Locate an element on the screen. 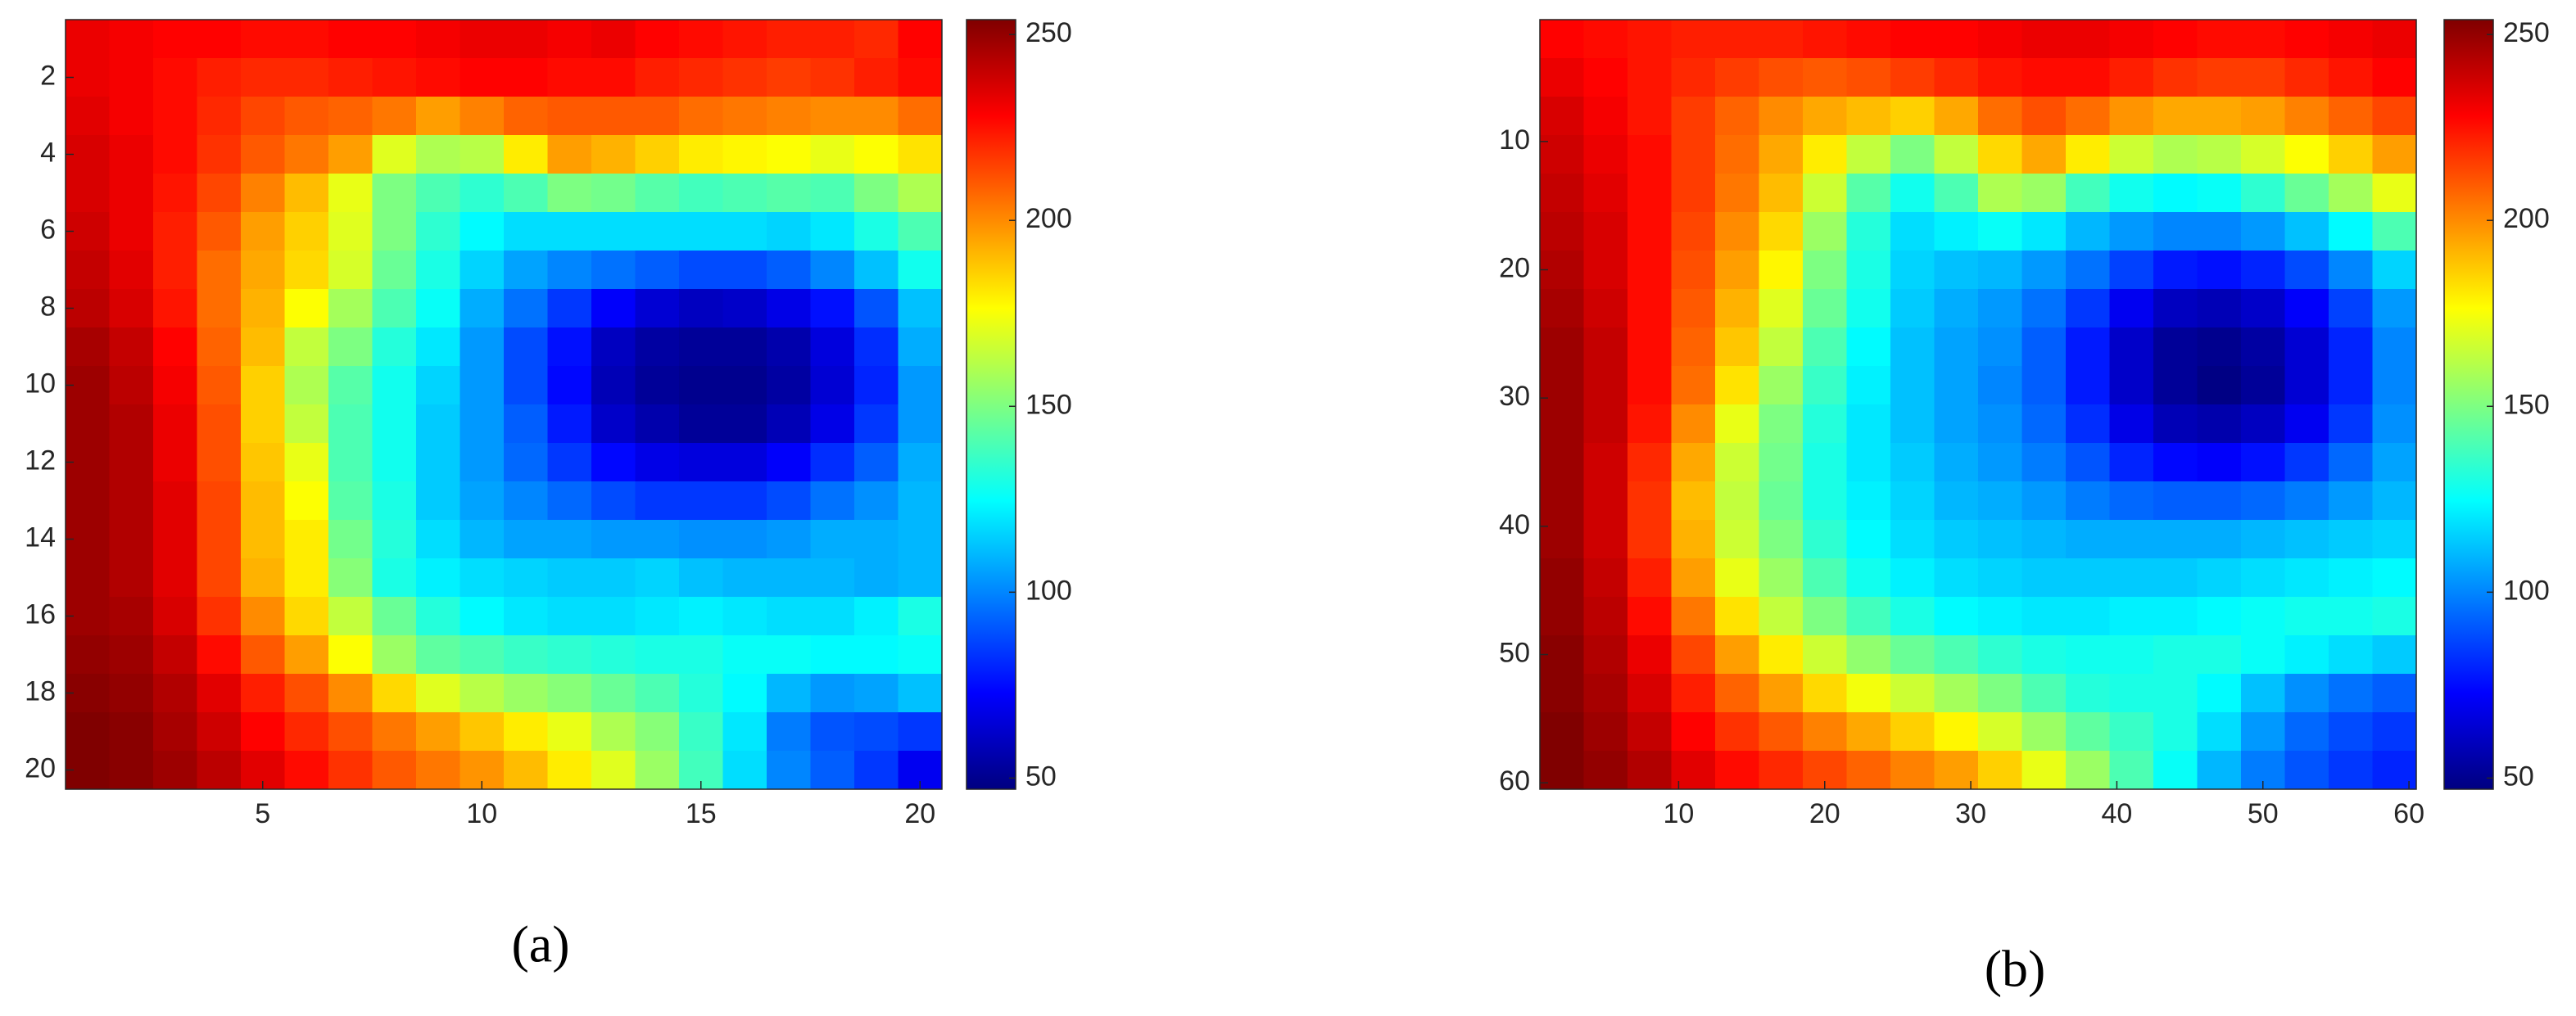 The image size is (2576, 1016). colorbar-tick-label: 150 is located at coordinates (2526, 405).